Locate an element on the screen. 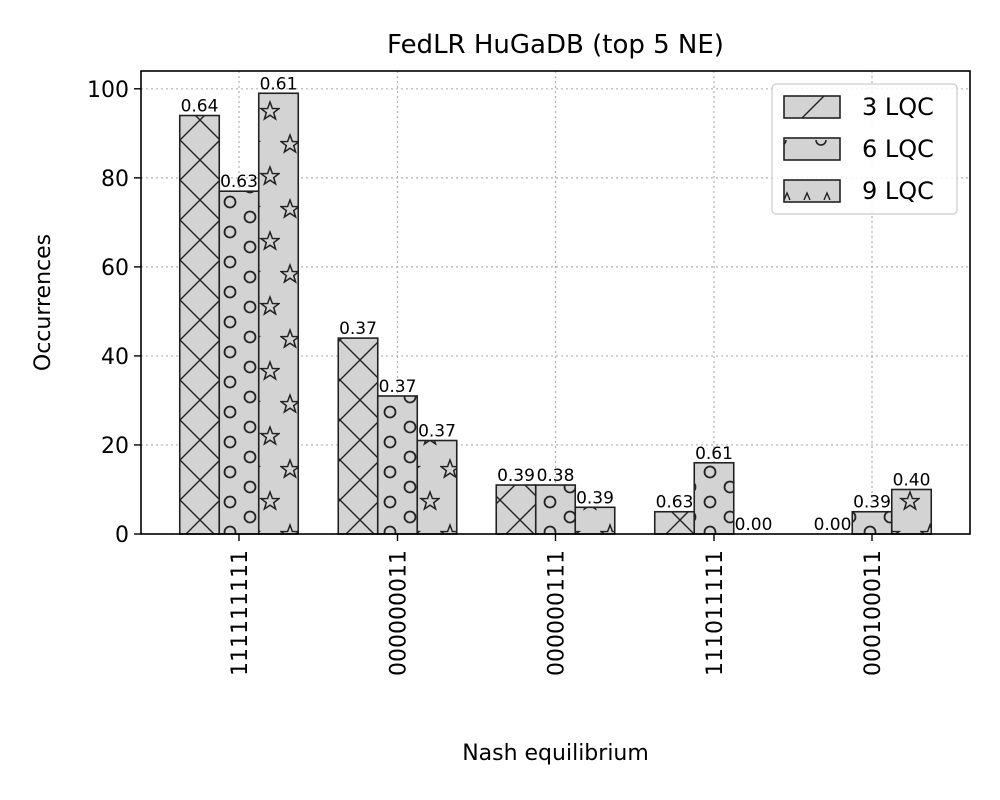  legend-label: 9 LQC is located at coordinates (898, 191).